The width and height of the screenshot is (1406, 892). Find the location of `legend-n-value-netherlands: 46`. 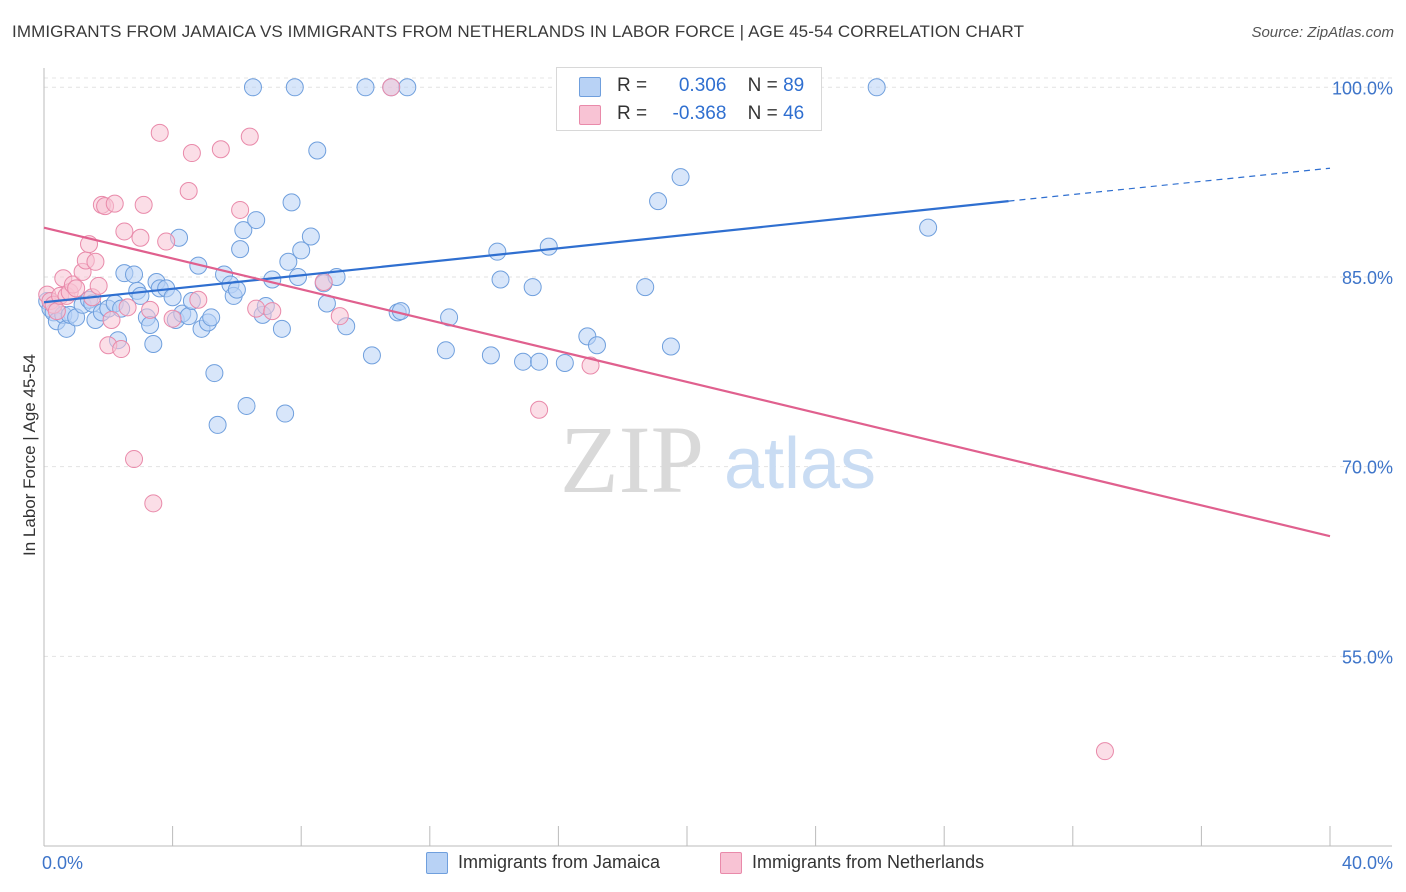

legend-n-value-netherlands: 46 is located at coordinates (794, 113).